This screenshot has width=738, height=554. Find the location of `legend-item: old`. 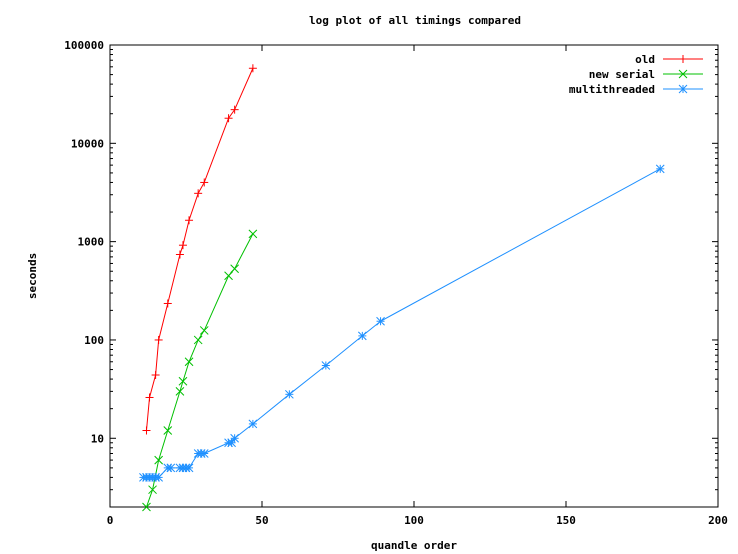

legend-item: old is located at coordinates (669, 59).